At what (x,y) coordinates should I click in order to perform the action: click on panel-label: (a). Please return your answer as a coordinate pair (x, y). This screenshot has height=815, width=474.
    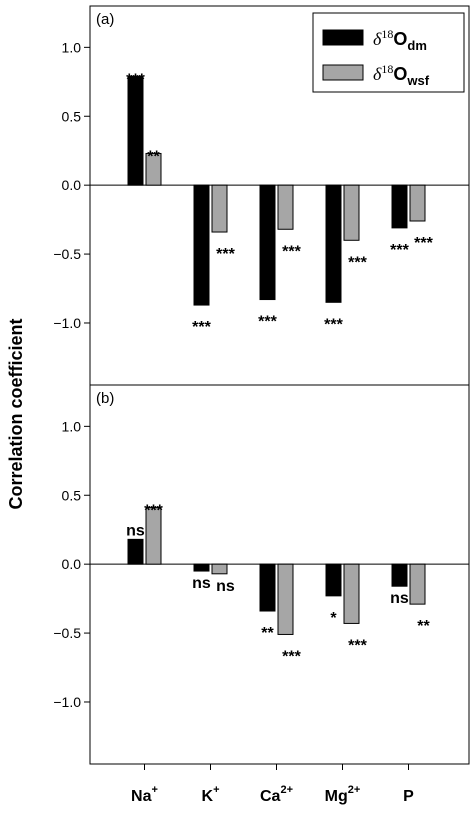
    Looking at the image, I should click on (105, 19).